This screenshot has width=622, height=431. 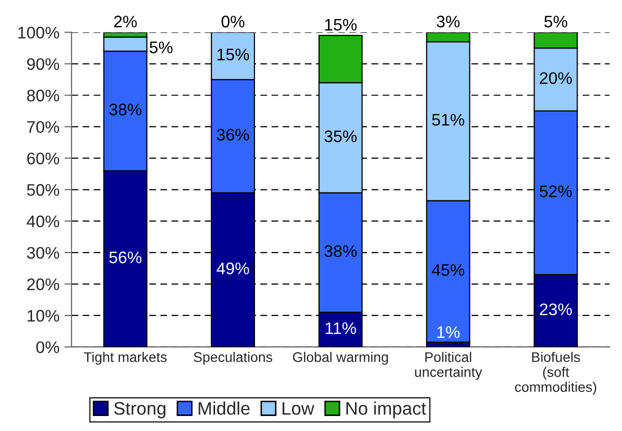 What do you see at coordinates (48, 347) in the screenshot?
I see `y-tick-label: 0%` at bounding box center [48, 347].